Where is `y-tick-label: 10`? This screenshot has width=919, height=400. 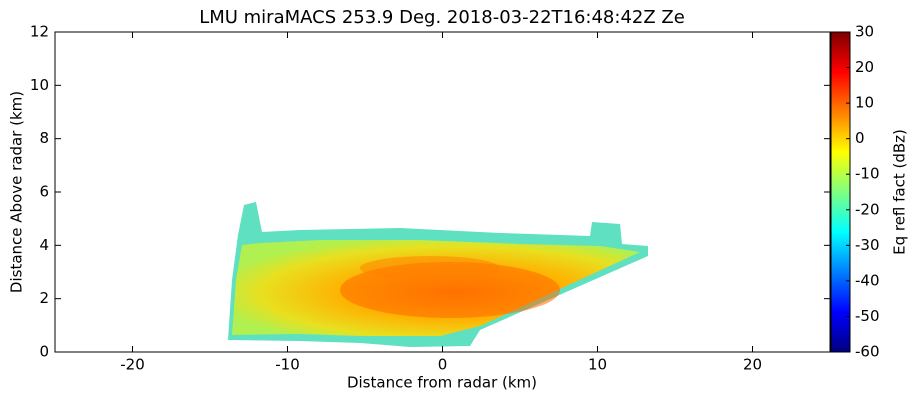 y-tick-label: 10 is located at coordinates (39, 85).